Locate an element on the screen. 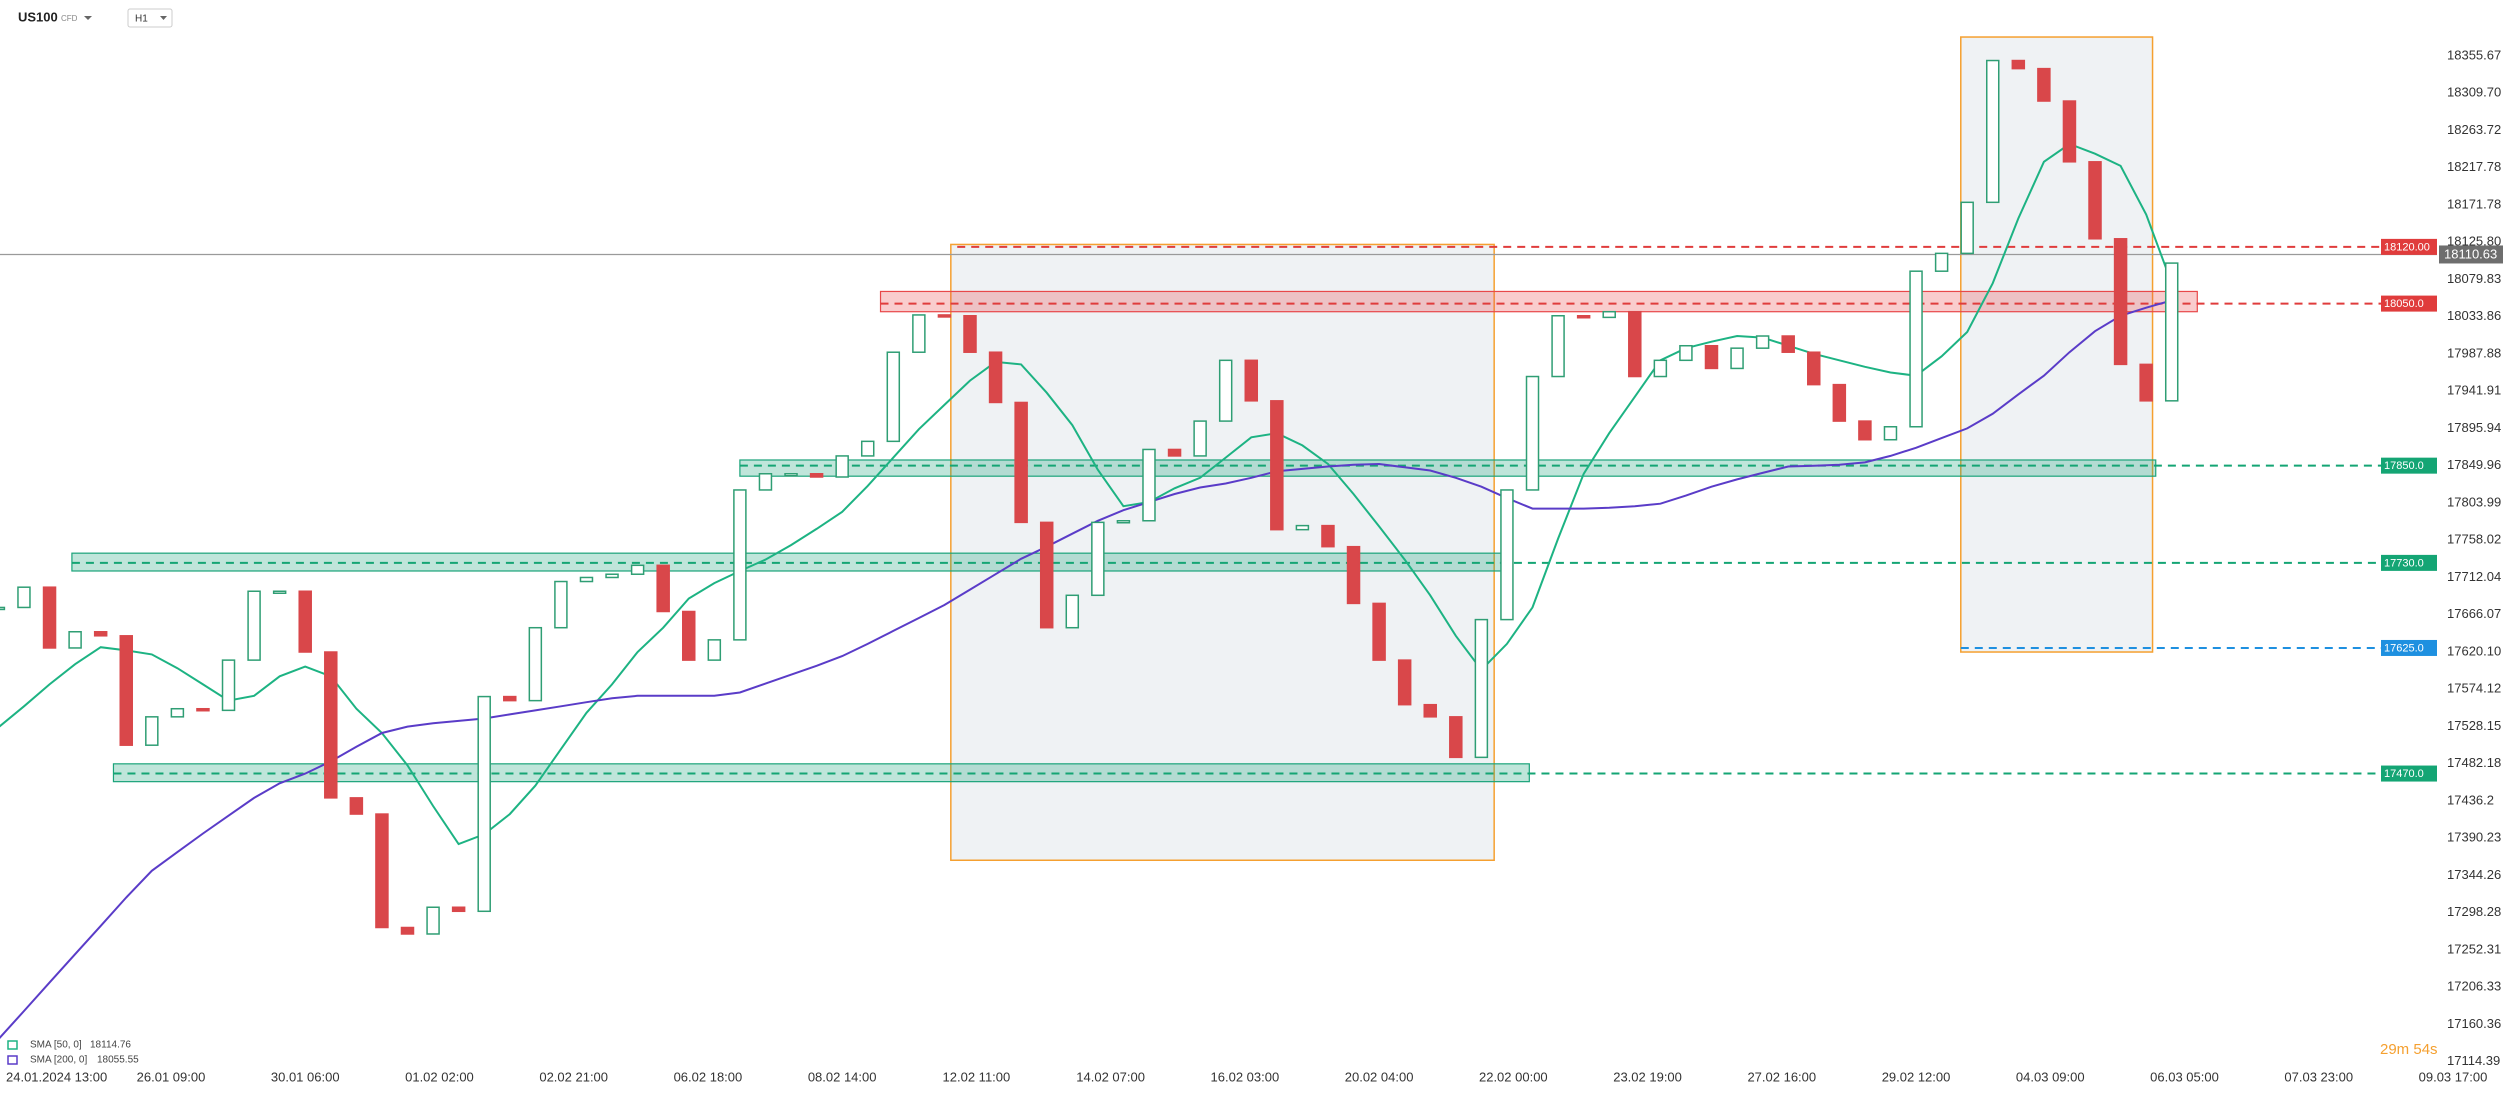 The image size is (2506, 1093). y-tick-label: 17849.96 is located at coordinates (2474, 464).